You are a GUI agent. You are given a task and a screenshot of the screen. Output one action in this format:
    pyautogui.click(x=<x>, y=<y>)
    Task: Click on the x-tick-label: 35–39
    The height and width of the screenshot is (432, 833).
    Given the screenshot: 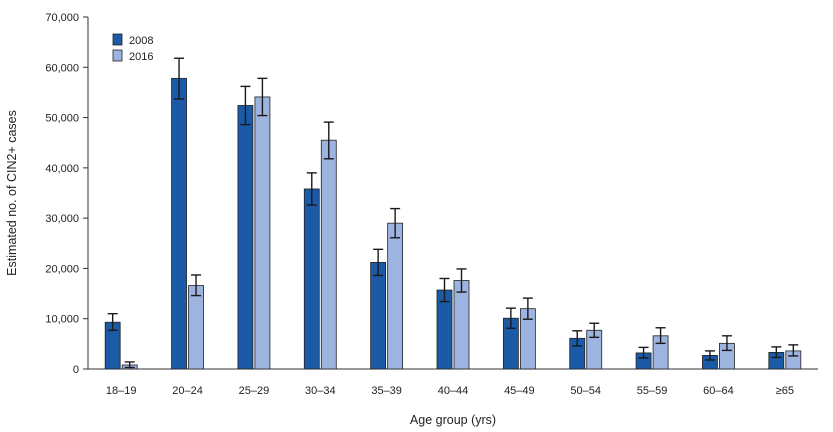 What is the action you would take?
    pyautogui.click(x=386, y=391)
    